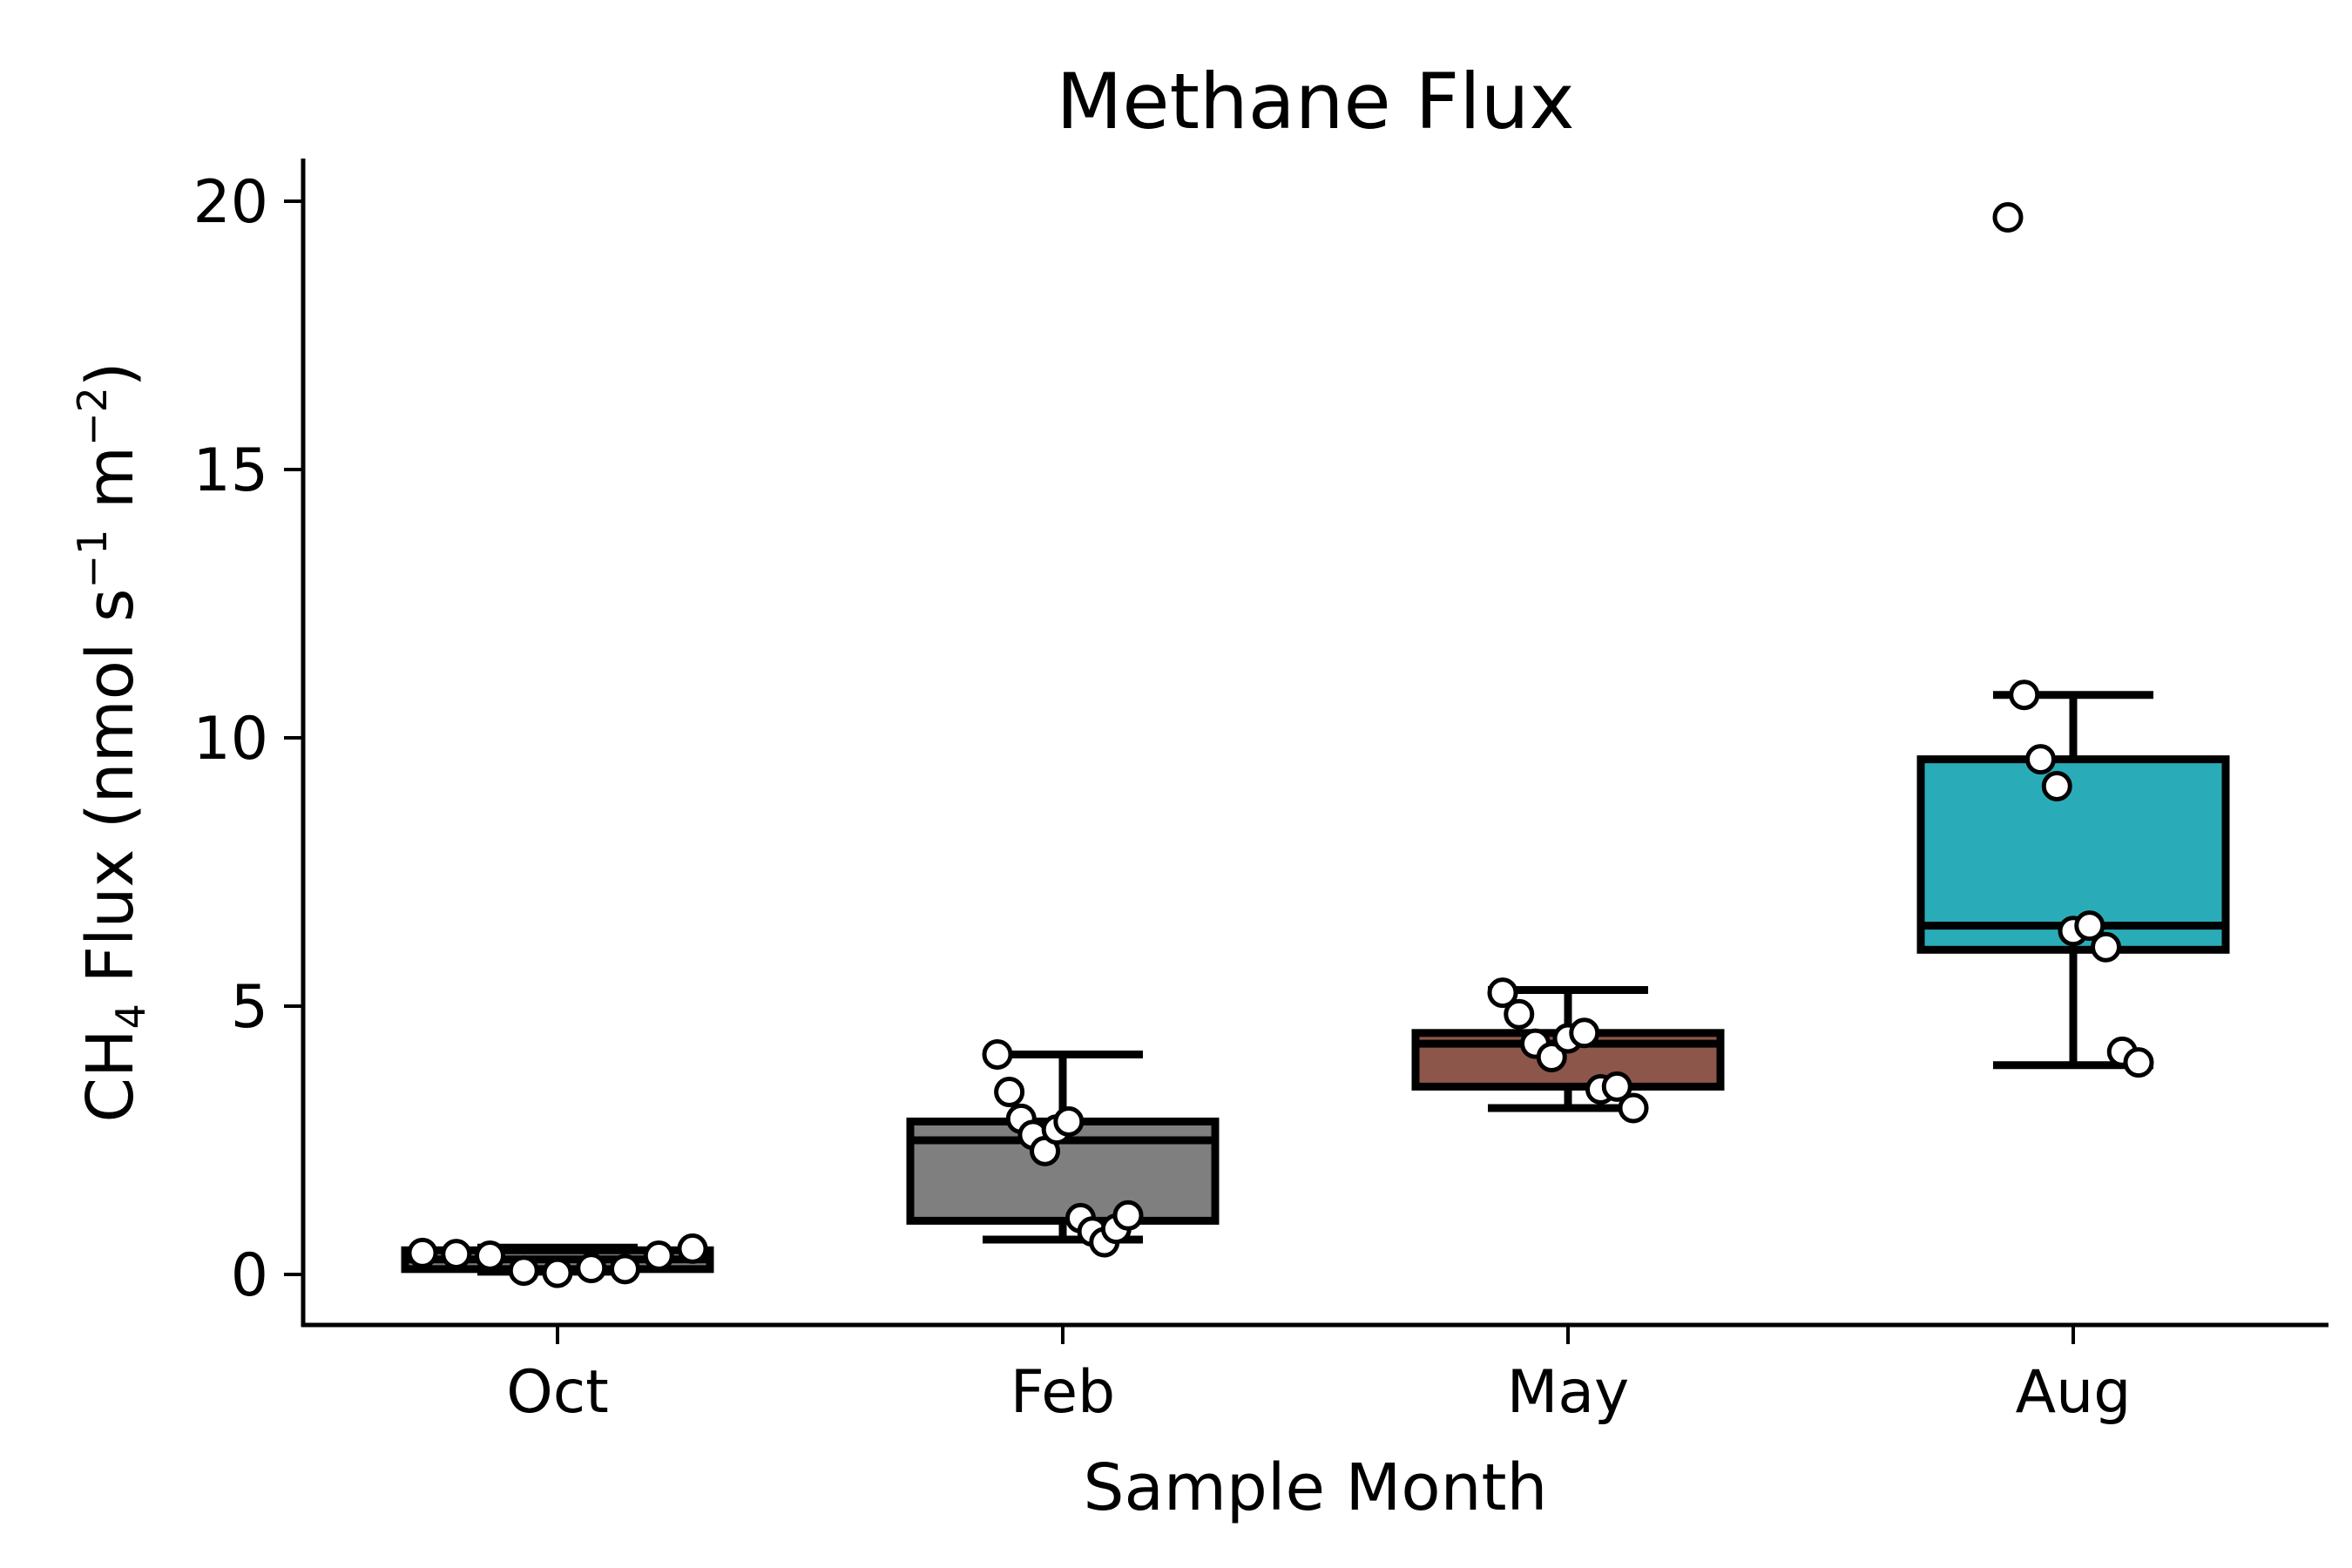 The height and width of the screenshot is (1568, 2352). What do you see at coordinates (92, 416) in the screenshot?
I see `y-axis-label-sup2: −2` at bounding box center [92, 416].